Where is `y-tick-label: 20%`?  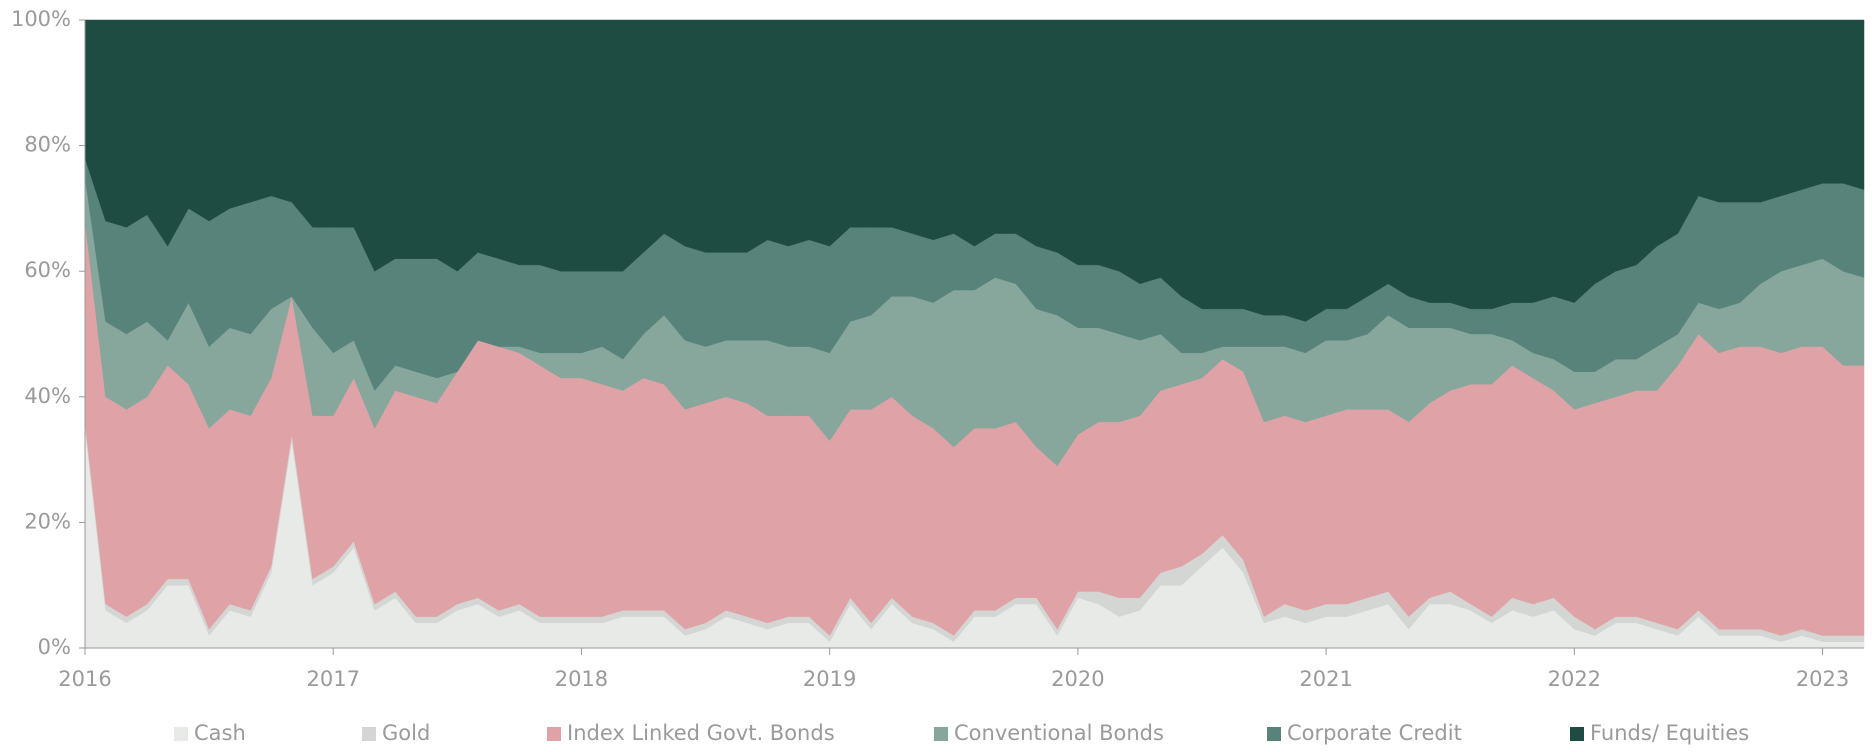 y-tick-label: 20% is located at coordinates (47, 521).